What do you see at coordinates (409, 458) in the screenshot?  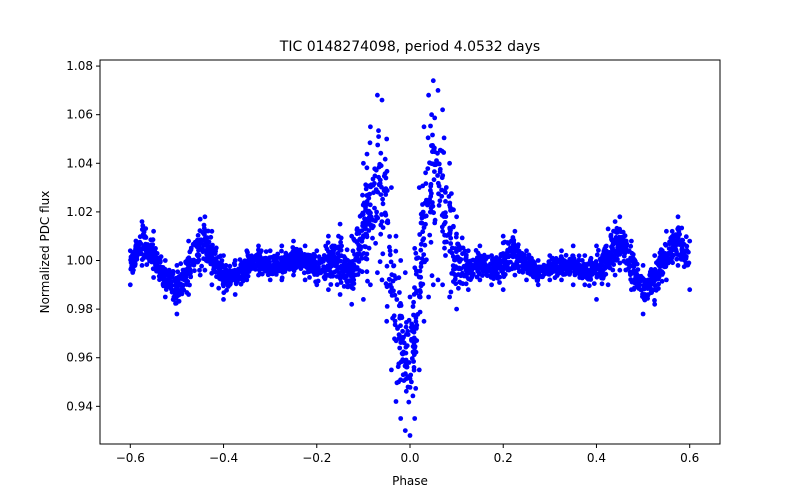 I see `x-tick-label: 0.0` at bounding box center [409, 458].